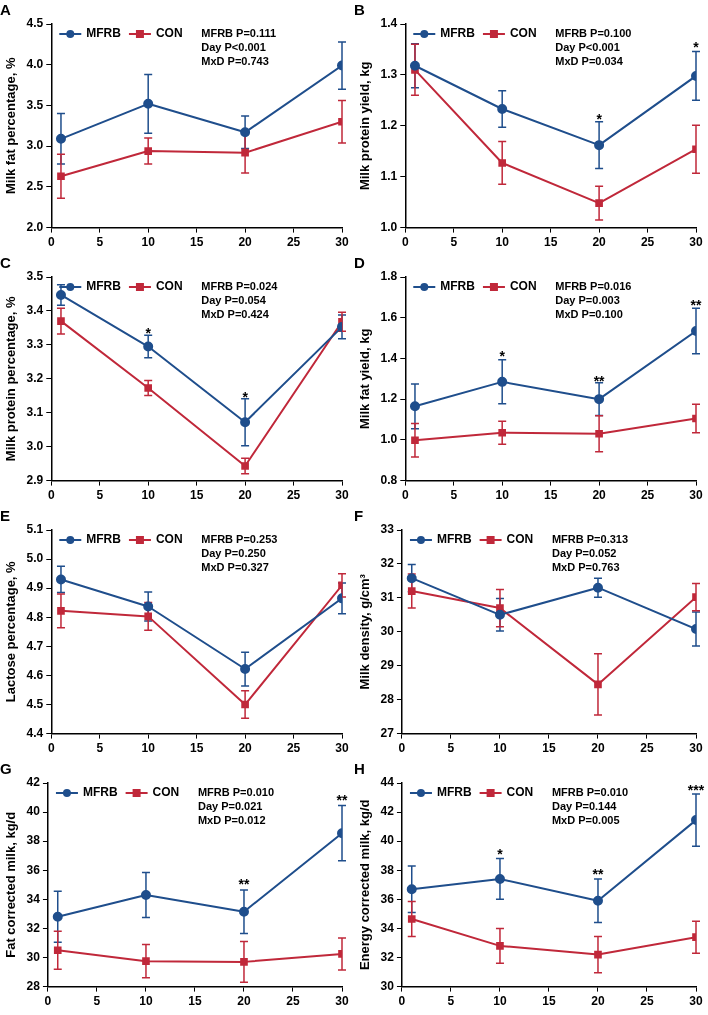 This screenshot has height=1015, width=708. I want to click on y-tick-label: 4.6, so click(35, 674).